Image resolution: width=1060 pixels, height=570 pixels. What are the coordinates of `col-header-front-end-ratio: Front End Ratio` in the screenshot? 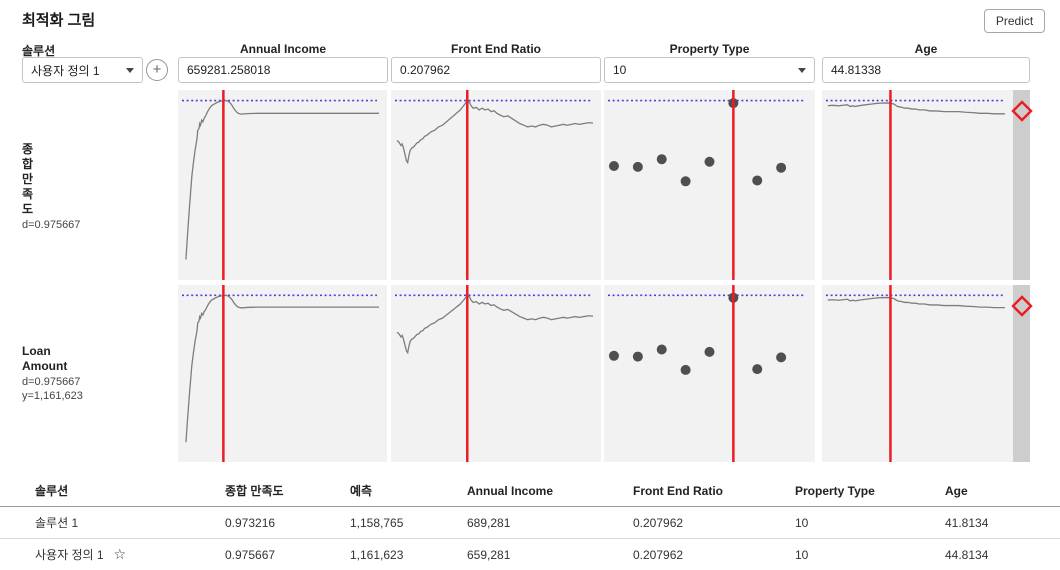 It's located at (714, 491).